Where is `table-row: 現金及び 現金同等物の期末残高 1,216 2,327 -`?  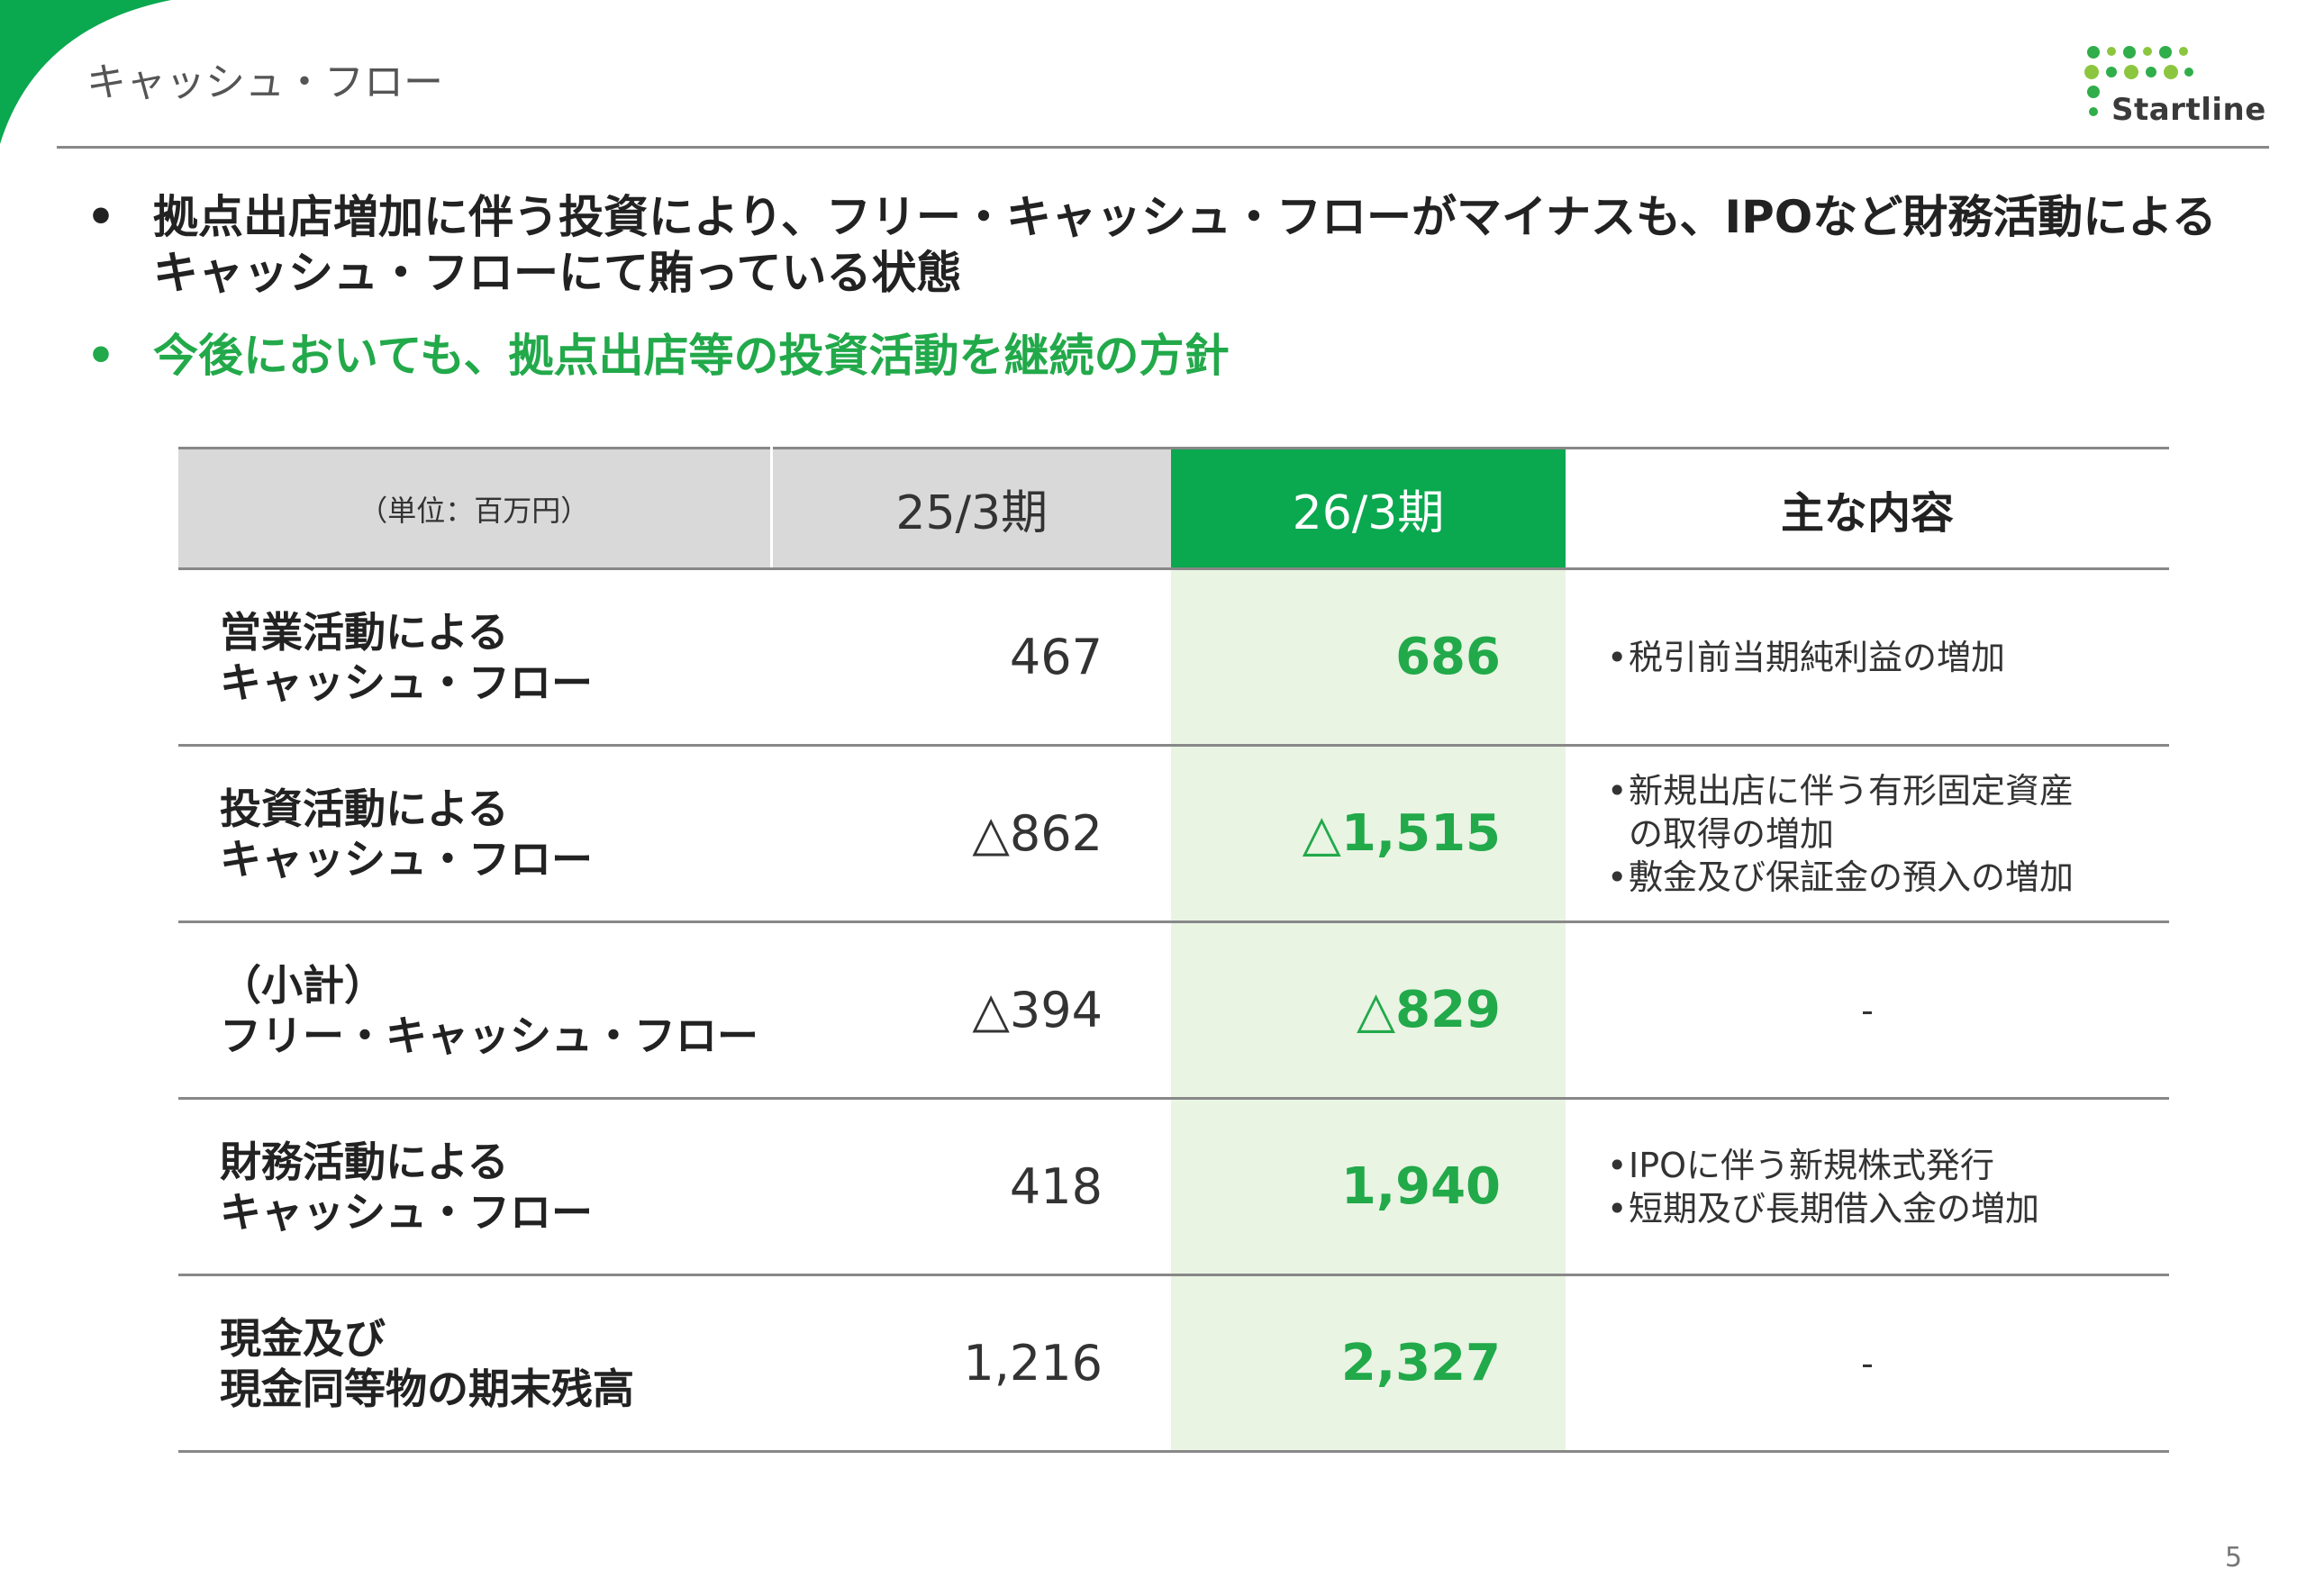
table-row: 現金及び 現金同等物の期末残高 1,216 2,327 - is located at coordinates (1173, 1363).